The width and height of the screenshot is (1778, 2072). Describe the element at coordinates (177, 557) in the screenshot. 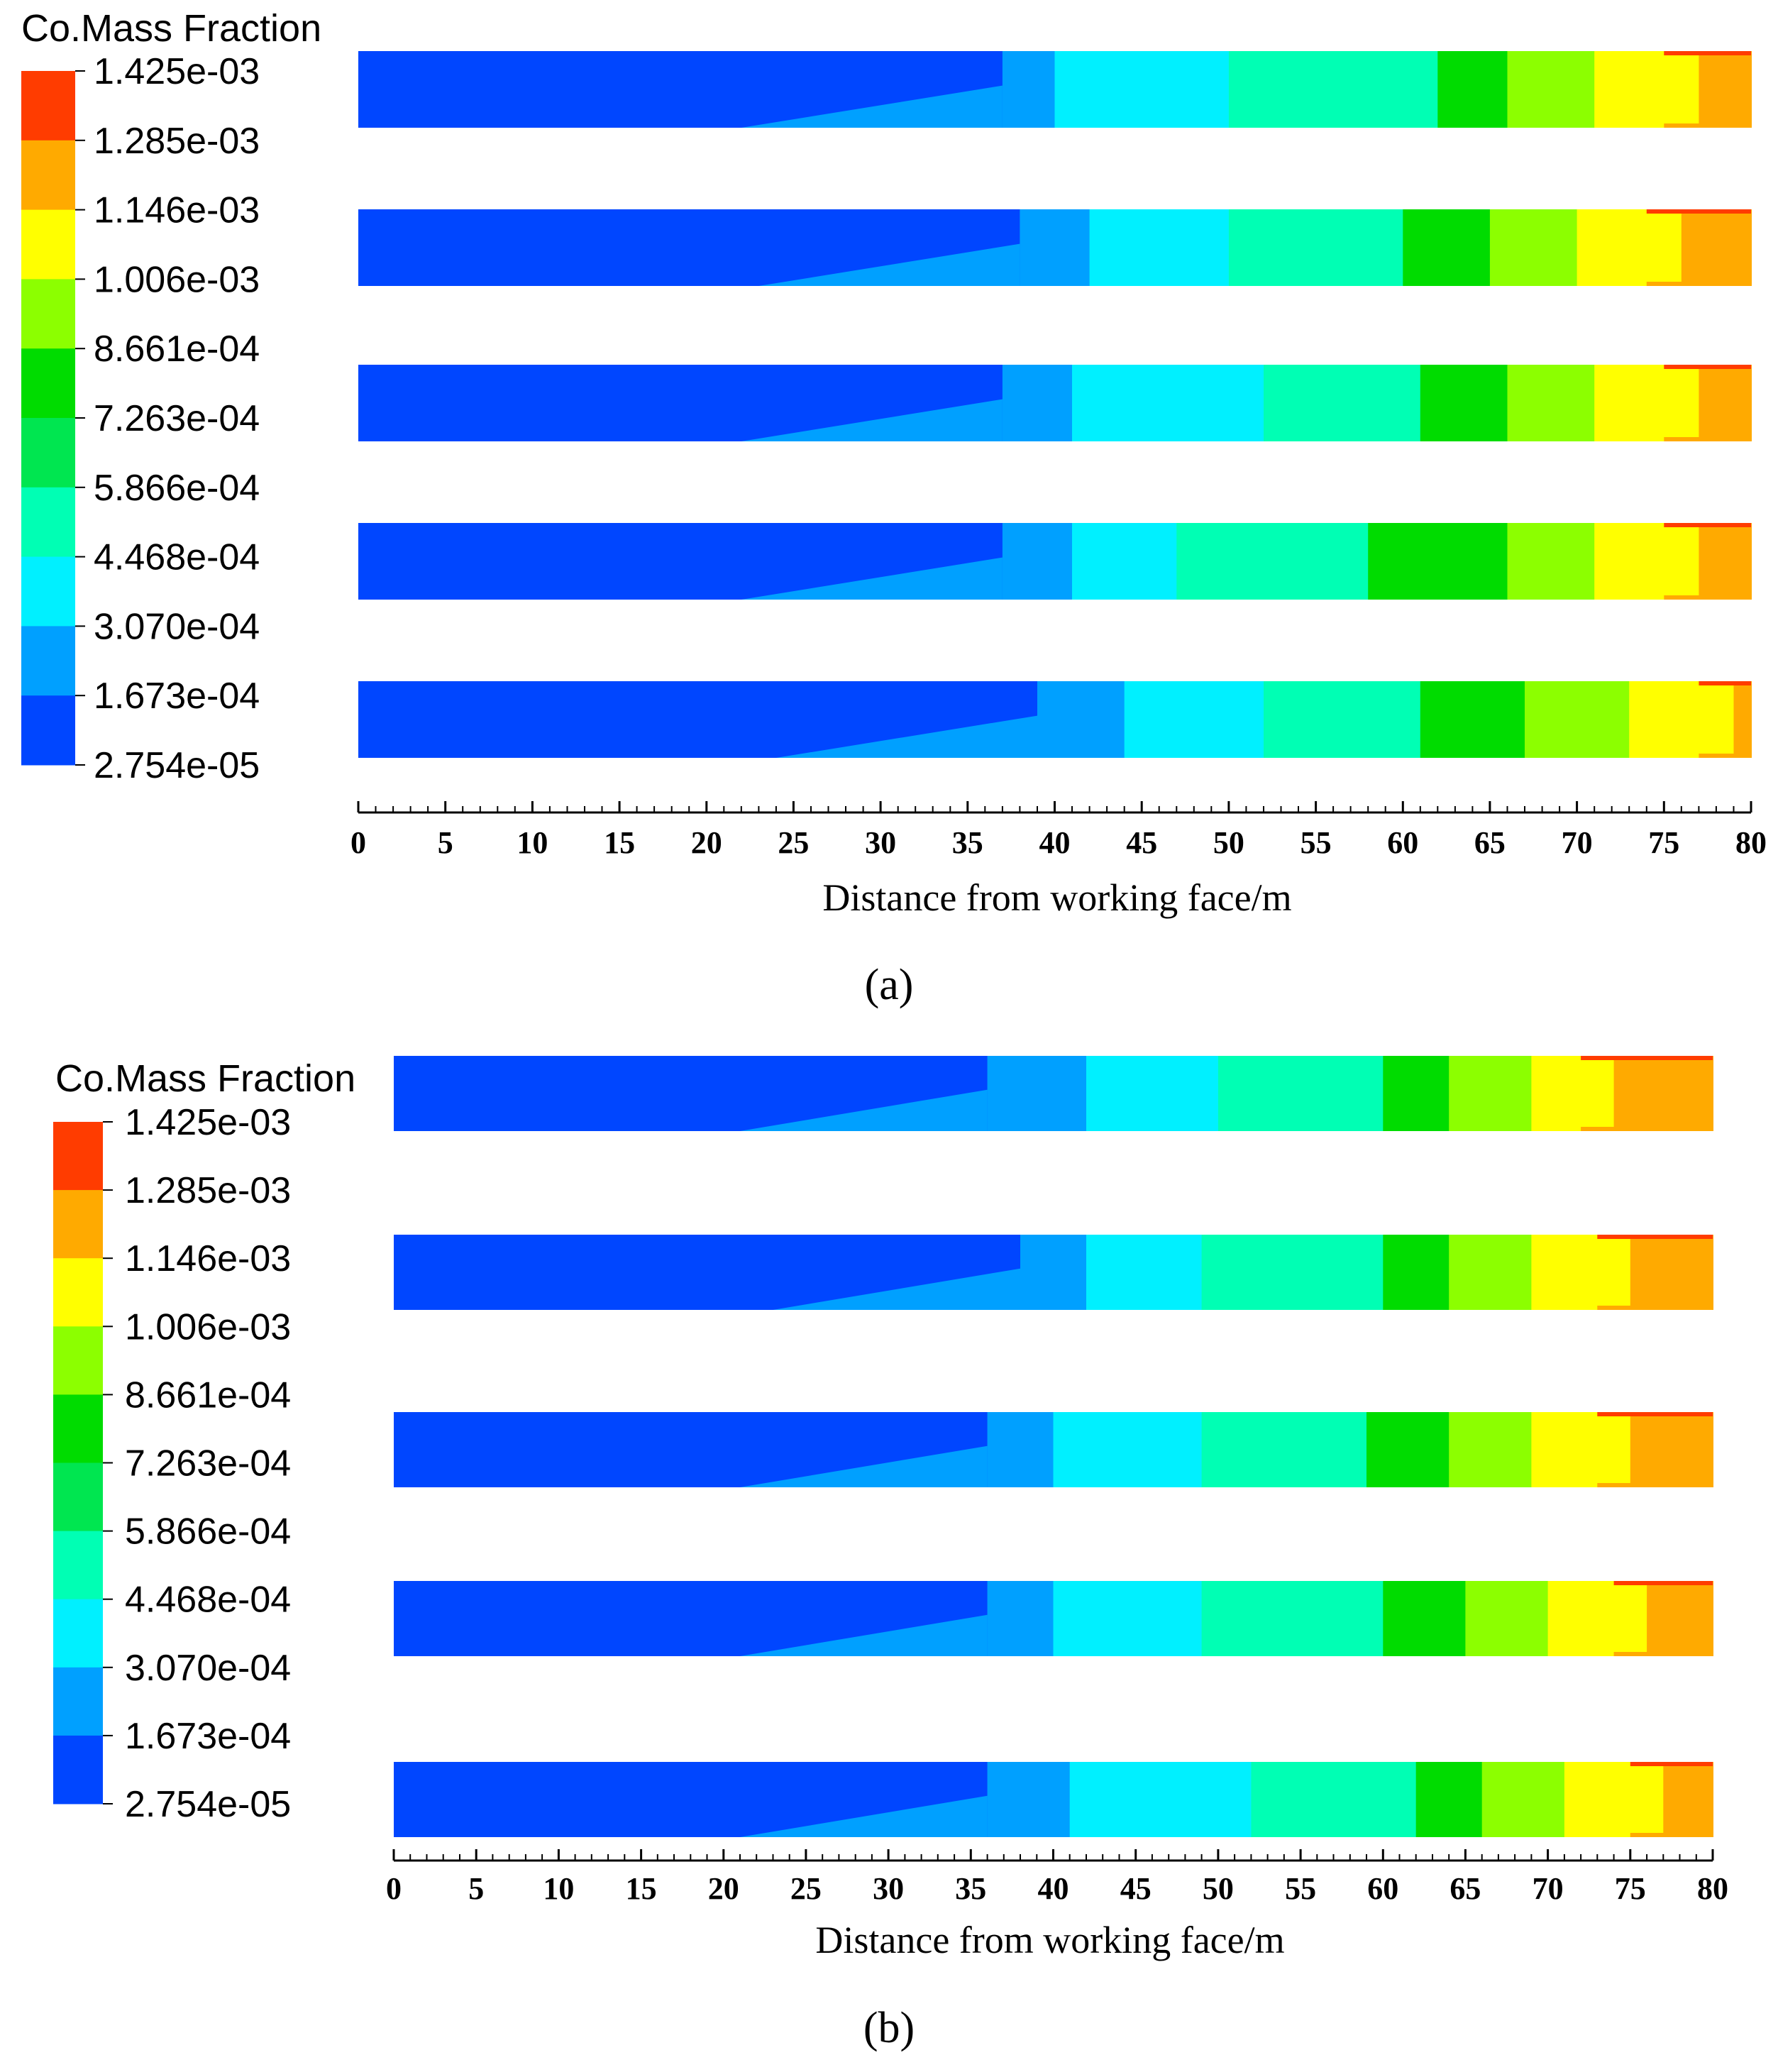

I see `legend-level-a-8: 4.468e-04` at that location.